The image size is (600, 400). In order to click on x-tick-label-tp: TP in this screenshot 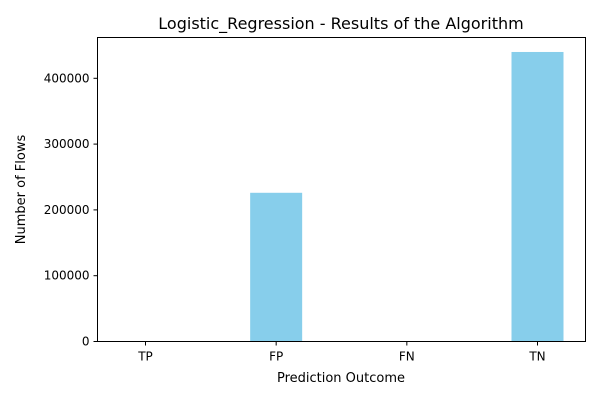, I will do `click(145, 357)`.